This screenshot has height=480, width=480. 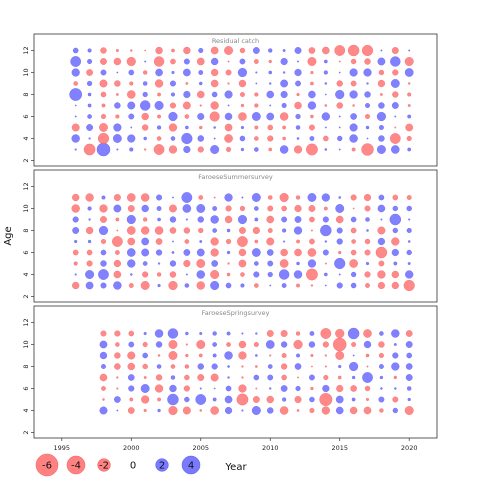 I want to click on y-tick-label: 10, so click(x=26, y=208).